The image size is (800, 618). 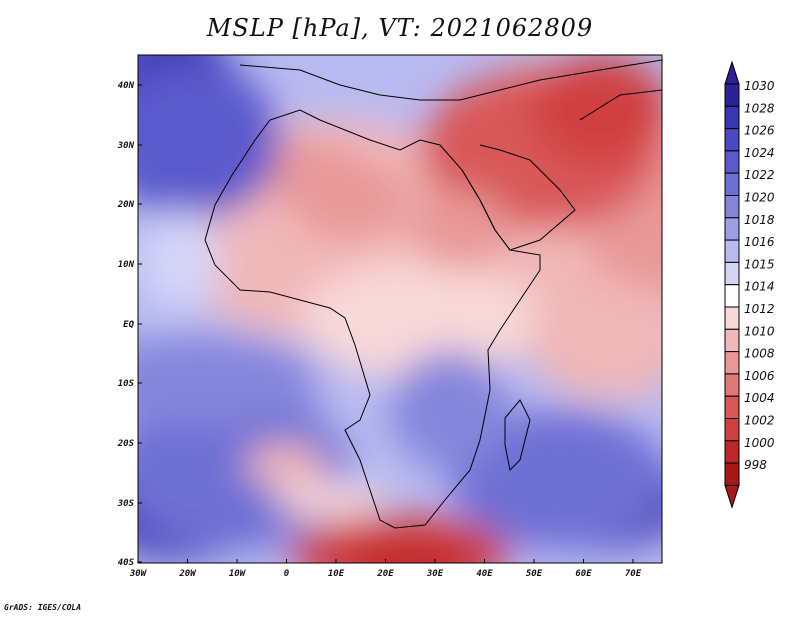 I want to click on legend-label: 1022, so click(x=759, y=175).